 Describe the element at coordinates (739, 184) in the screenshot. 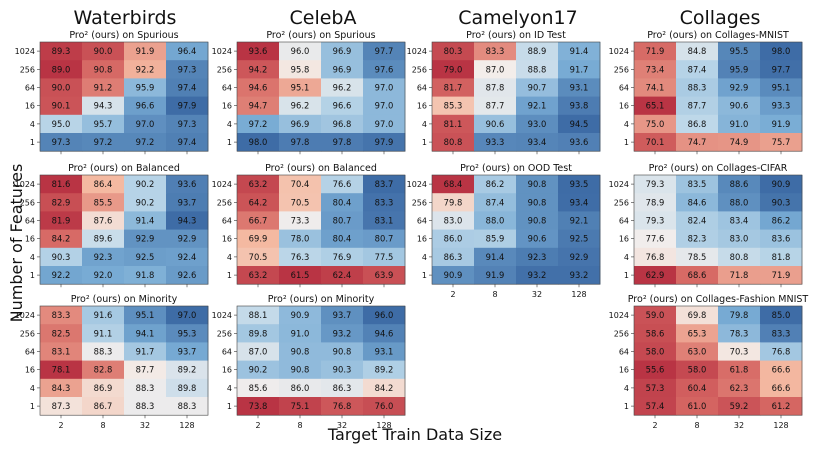

I see `cell-value-label: 88.6` at that location.